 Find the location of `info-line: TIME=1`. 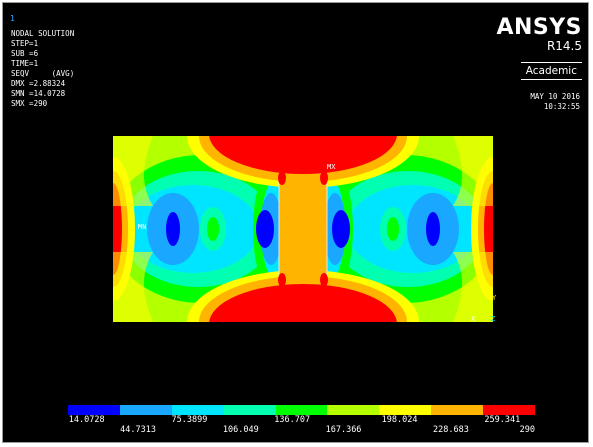

info-line: TIME=1 is located at coordinates (25, 63).